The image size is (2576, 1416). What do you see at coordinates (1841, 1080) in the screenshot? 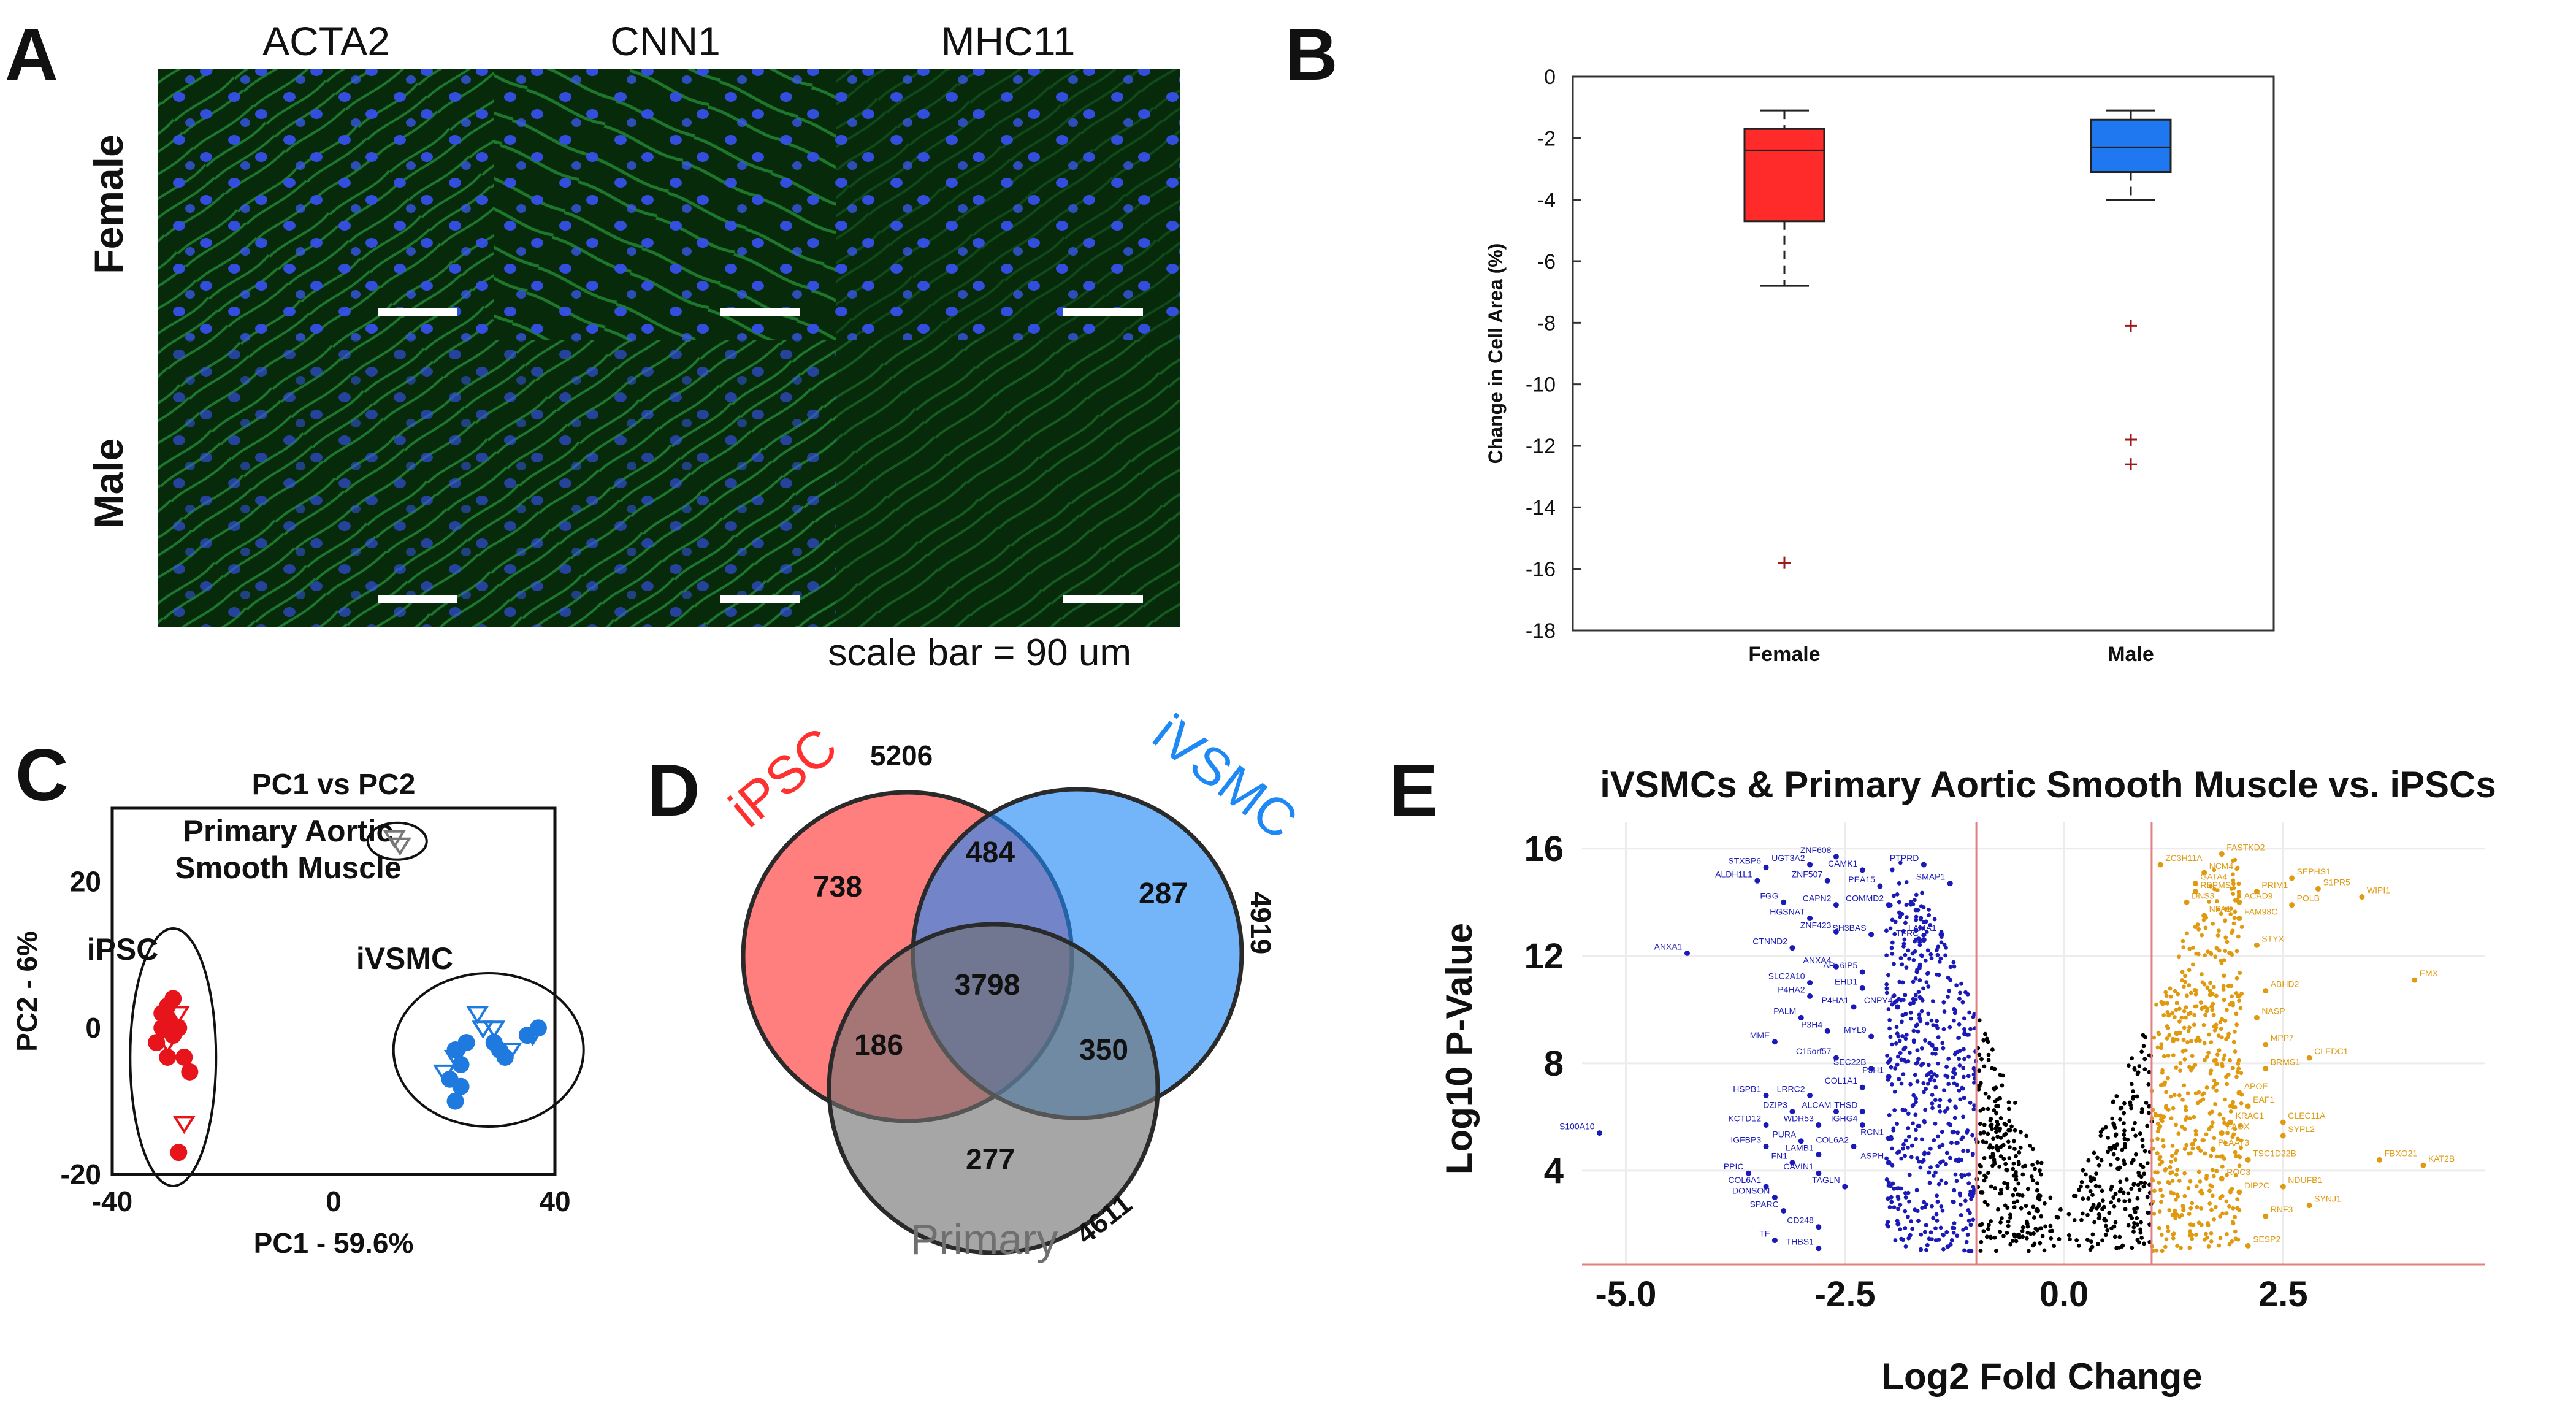
I see `gene-label: COL1A1` at bounding box center [1841, 1080].